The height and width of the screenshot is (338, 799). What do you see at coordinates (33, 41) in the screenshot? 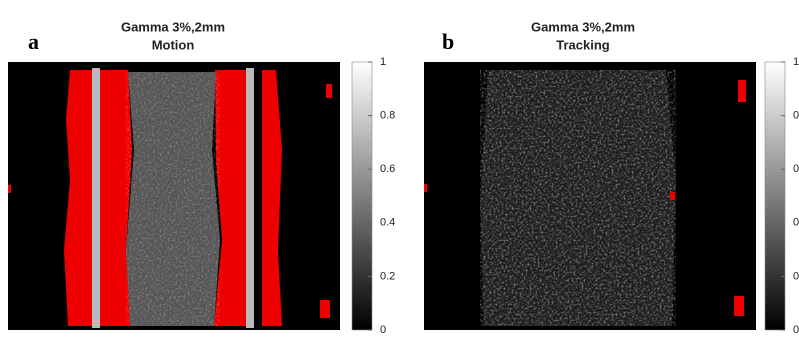
I see `panel-label: a` at bounding box center [33, 41].